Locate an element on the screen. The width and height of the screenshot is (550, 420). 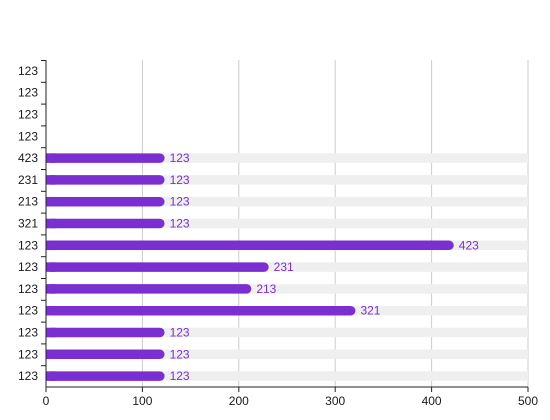
y-tick-label: 213 is located at coordinates (28, 202).